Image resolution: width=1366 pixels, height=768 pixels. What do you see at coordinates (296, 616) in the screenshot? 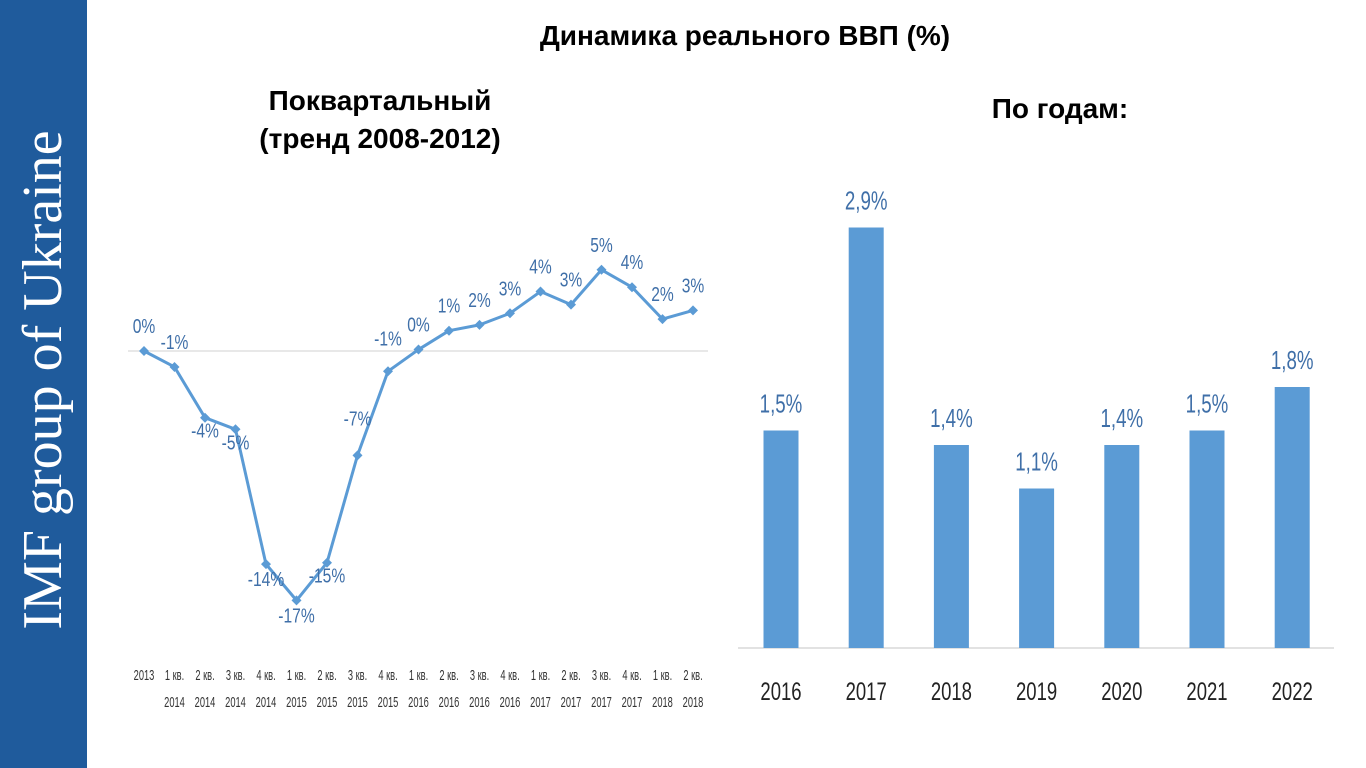
I see `line-data-label: -17%` at bounding box center [296, 616].